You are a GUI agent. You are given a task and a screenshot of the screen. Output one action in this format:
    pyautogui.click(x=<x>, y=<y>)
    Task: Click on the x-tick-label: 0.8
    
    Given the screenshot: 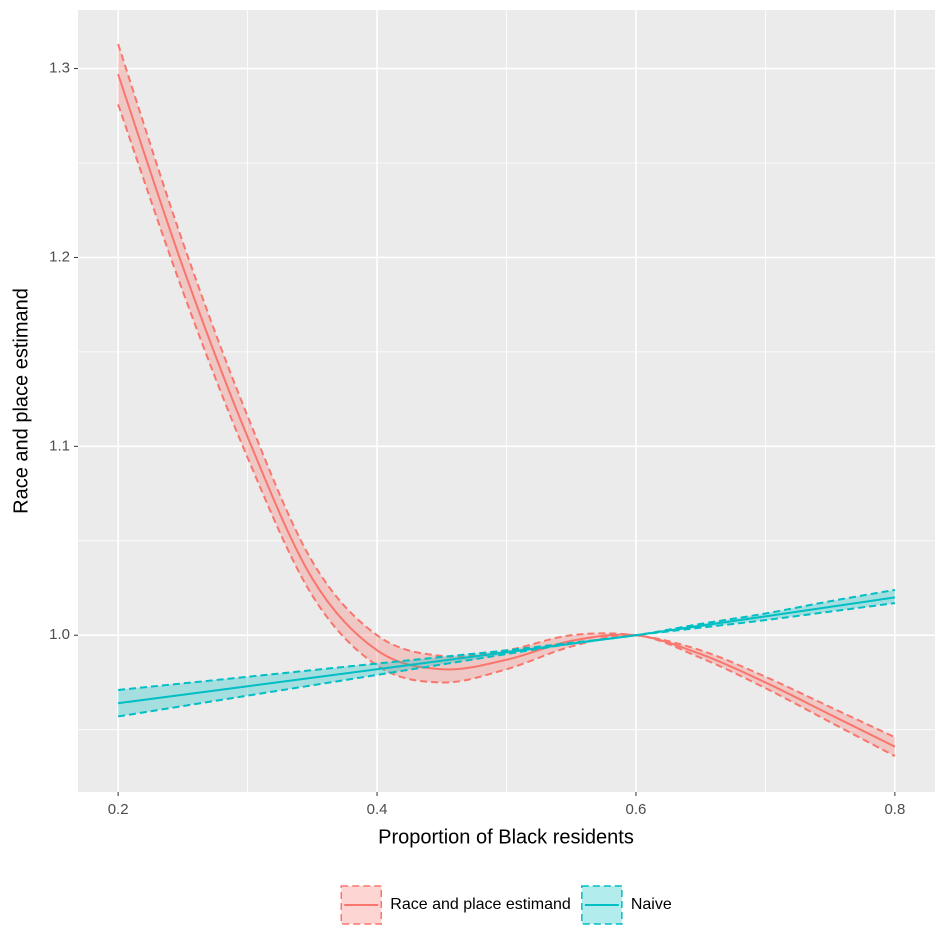 What is the action you would take?
    pyautogui.click(x=894, y=809)
    